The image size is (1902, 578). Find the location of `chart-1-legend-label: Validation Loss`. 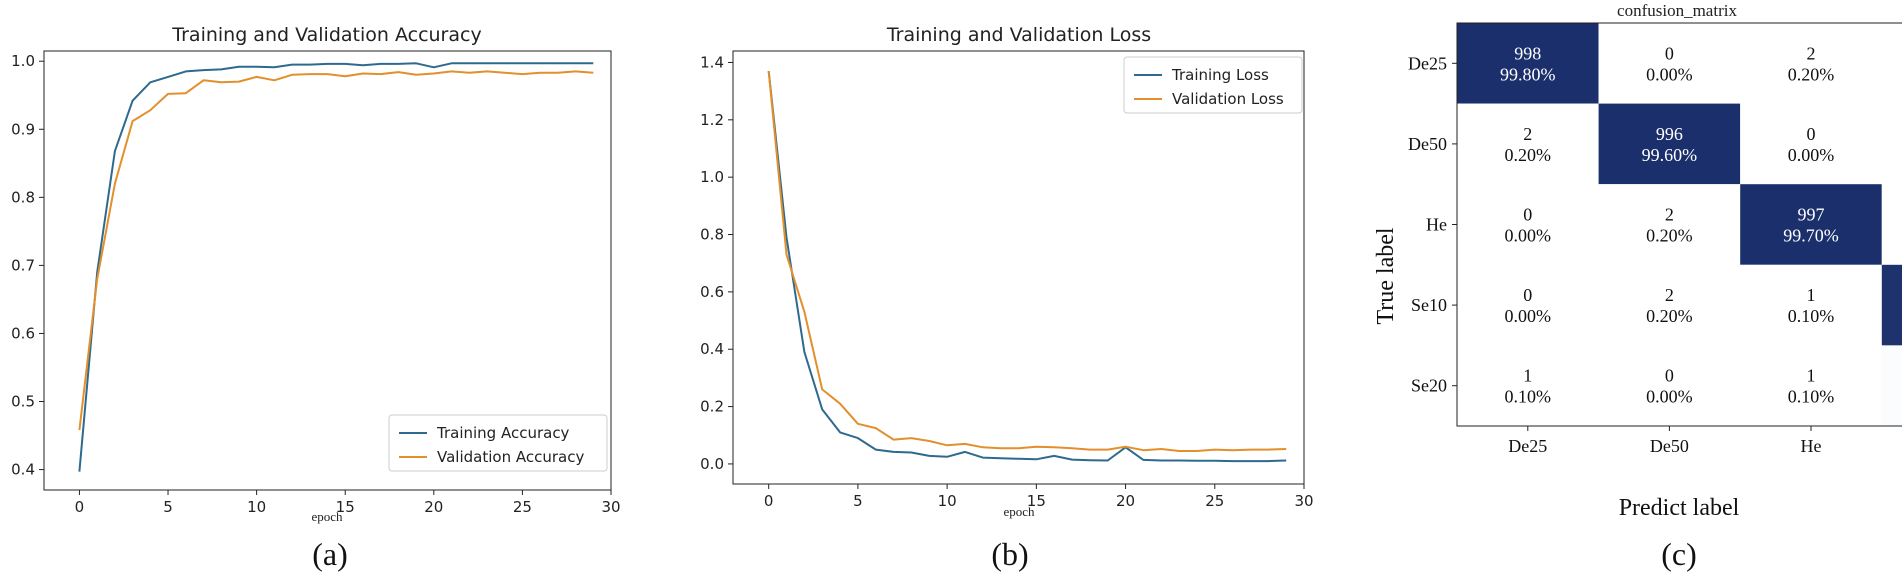

chart-1-legend-label: Validation Loss is located at coordinates (1228, 99).